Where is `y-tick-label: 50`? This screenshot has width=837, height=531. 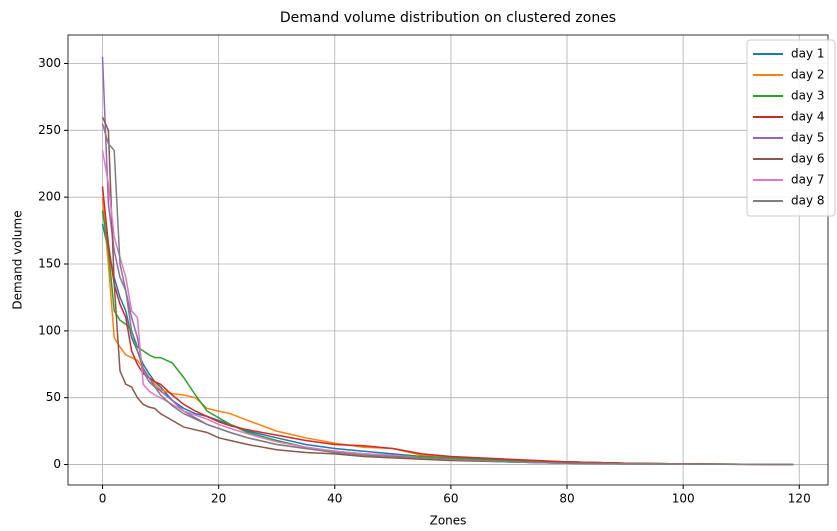
y-tick-label: 50 is located at coordinates (53, 397).